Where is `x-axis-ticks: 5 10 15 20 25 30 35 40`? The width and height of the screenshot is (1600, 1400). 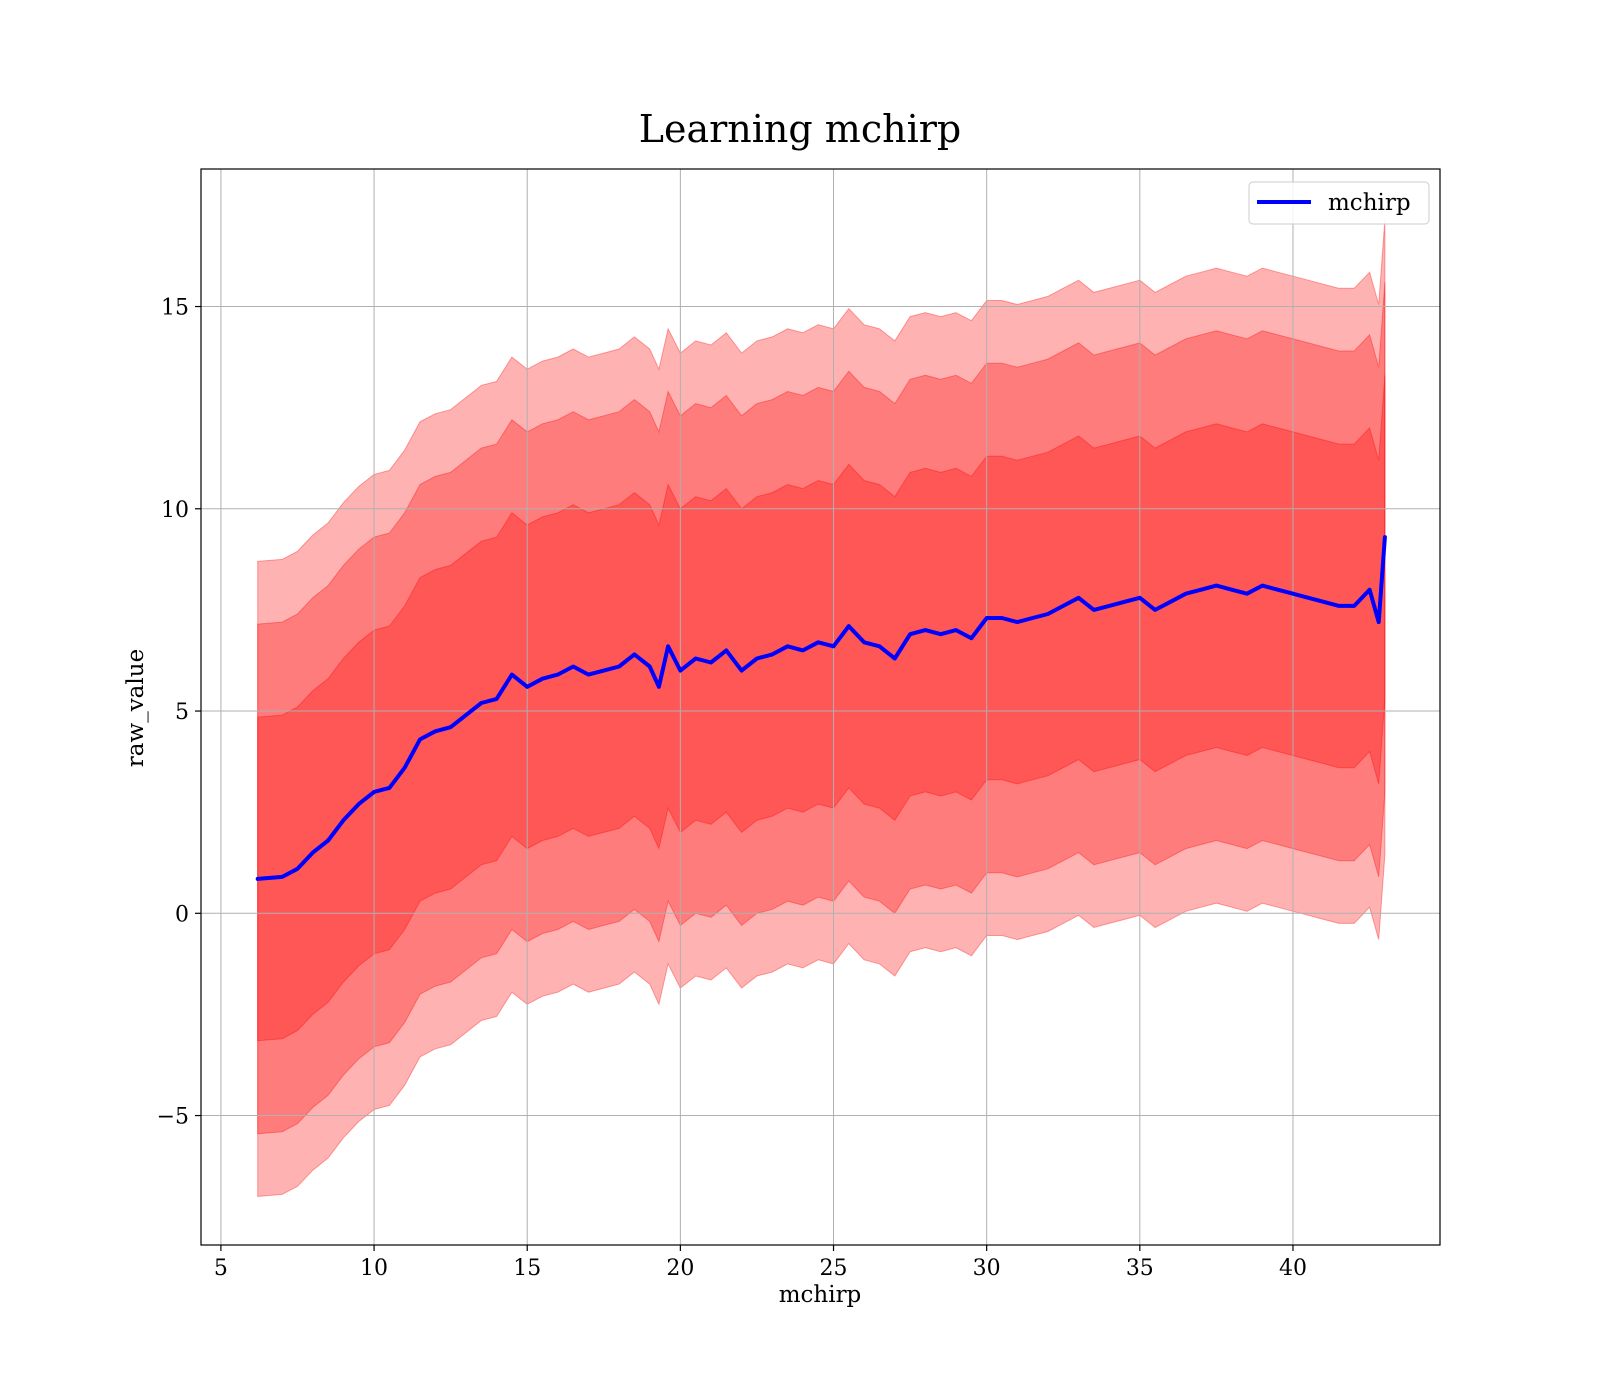 x-axis-ticks: 5 10 15 20 25 30 35 40 is located at coordinates (760, 1263).